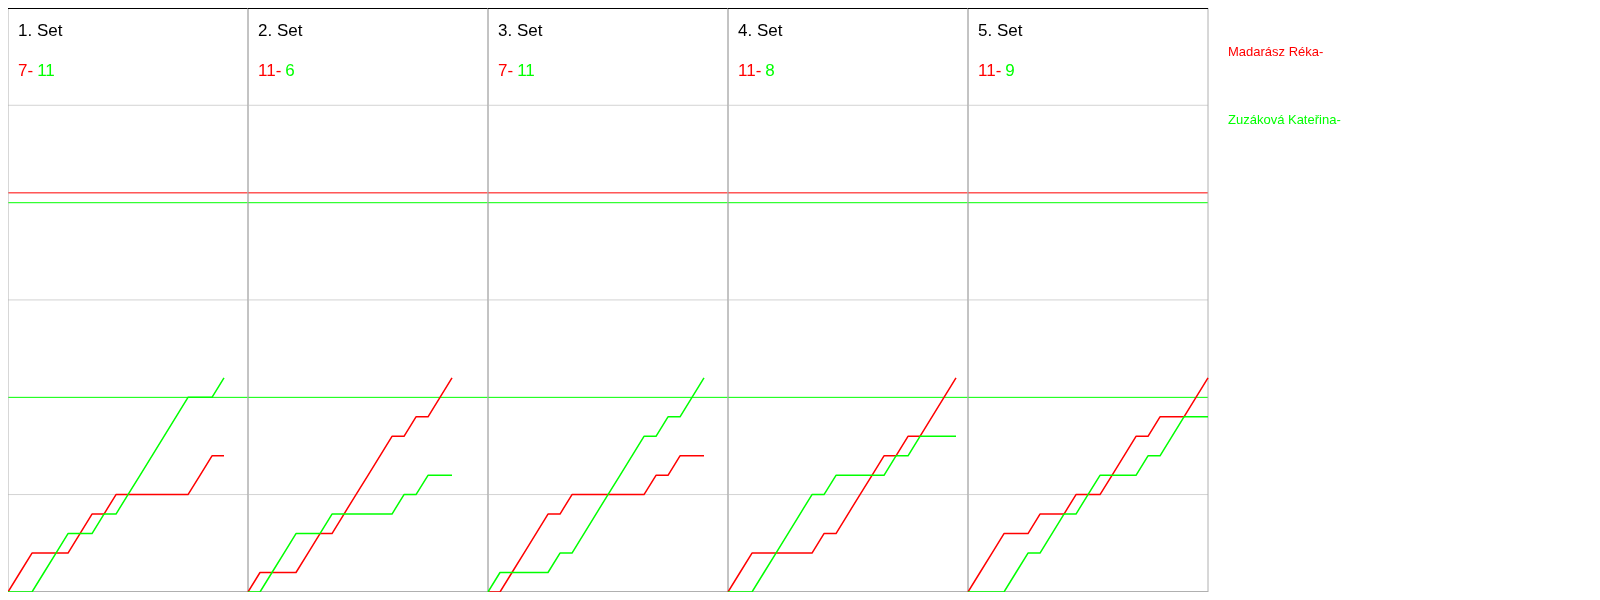 This screenshot has width=1600, height=600. I want to click on chart-title: 3. Set, so click(520, 30).